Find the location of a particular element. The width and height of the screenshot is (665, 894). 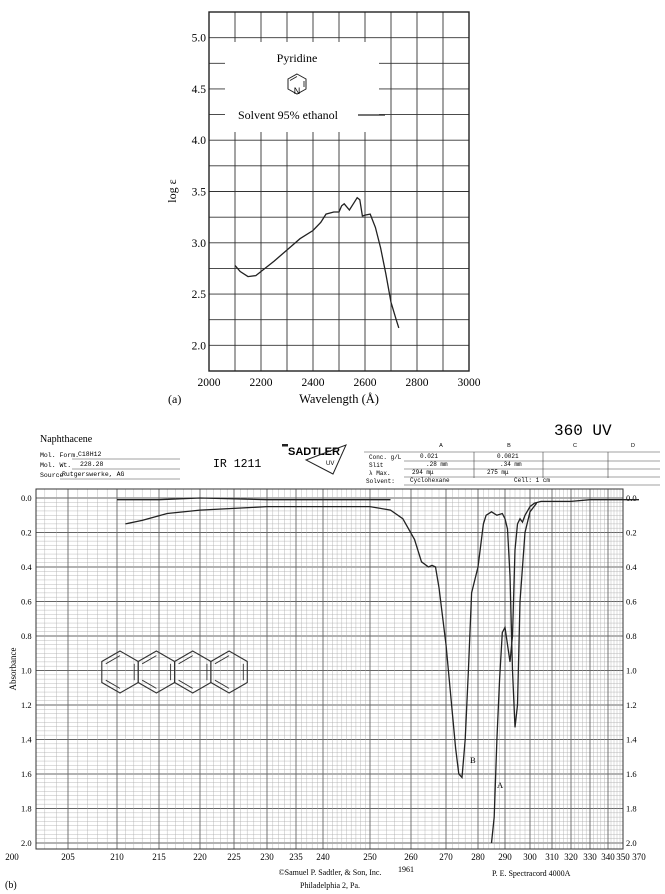

panel-b-ytick-label-left: 1.6 is located at coordinates (26, 774).